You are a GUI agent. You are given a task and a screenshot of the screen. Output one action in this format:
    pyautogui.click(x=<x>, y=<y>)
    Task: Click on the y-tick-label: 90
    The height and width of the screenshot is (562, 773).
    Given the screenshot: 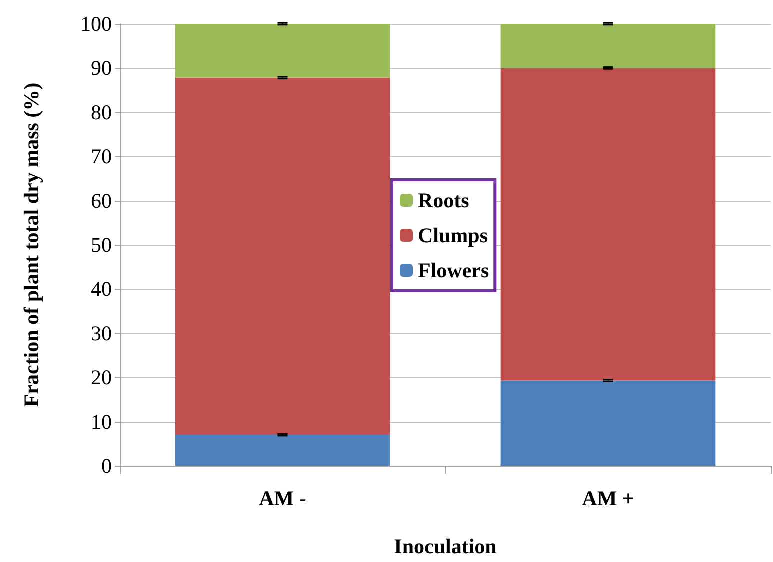 What is the action you would take?
    pyautogui.click(x=101, y=68)
    